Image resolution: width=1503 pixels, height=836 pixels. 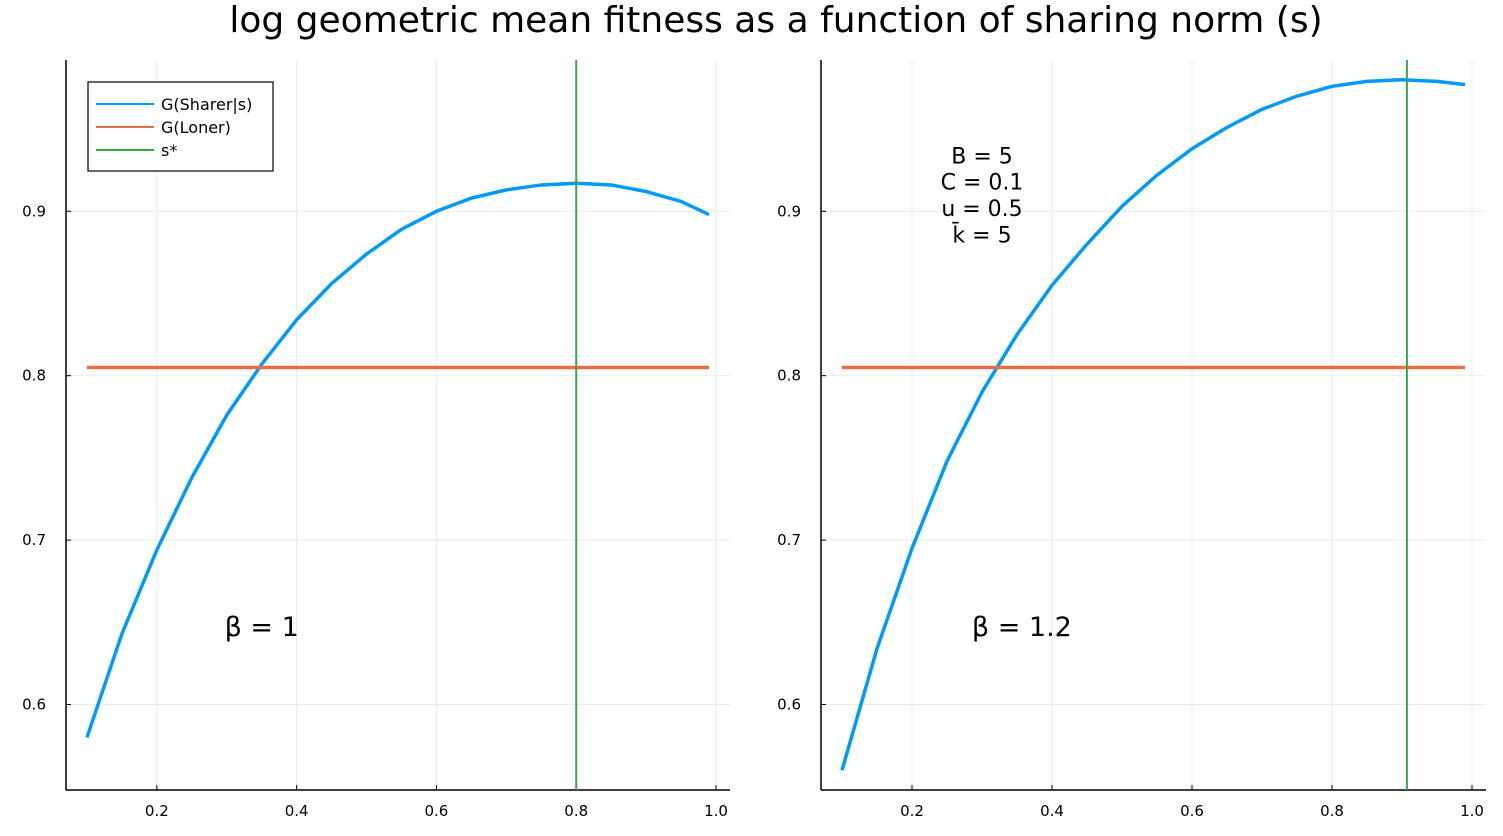 What do you see at coordinates (982, 156) in the screenshot?
I see `annotation-parameter: B = 5` at bounding box center [982, 156].